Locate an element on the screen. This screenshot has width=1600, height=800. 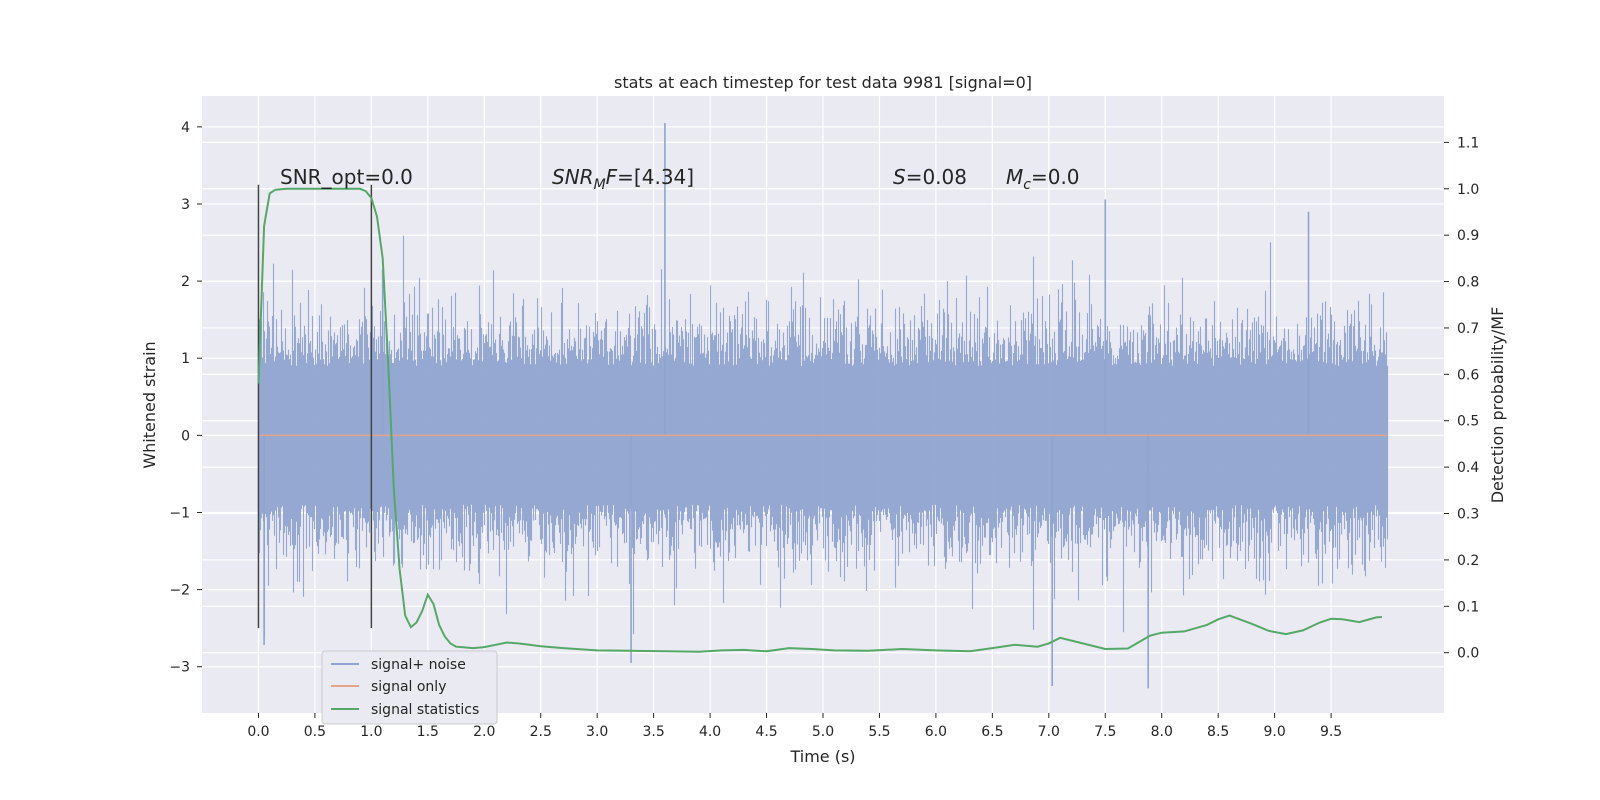
y2-tick-label: 0.2 is located at coordinates (1468, 561).